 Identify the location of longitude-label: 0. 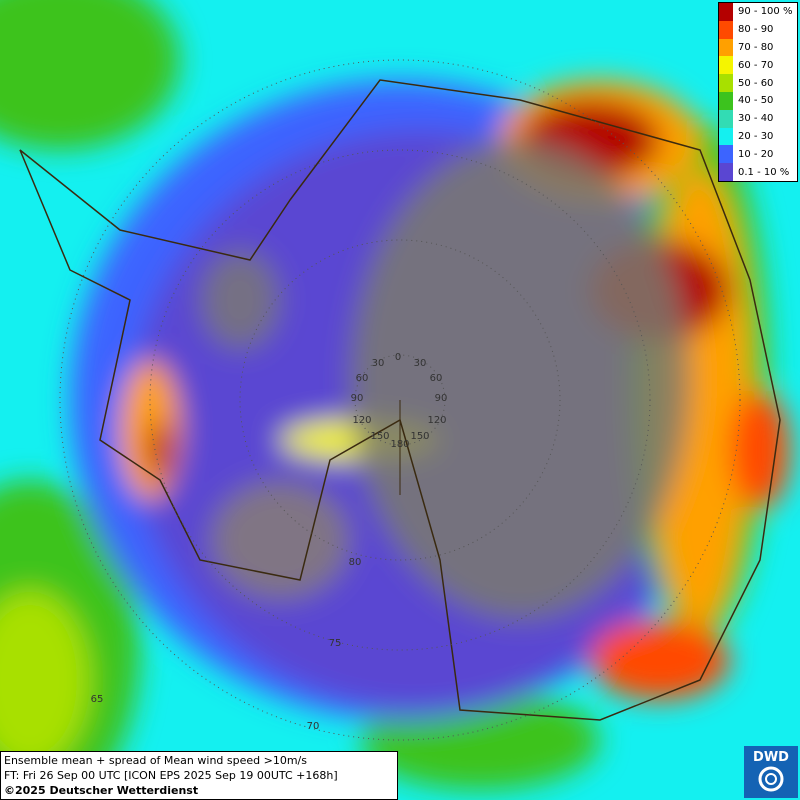
(398, 357).